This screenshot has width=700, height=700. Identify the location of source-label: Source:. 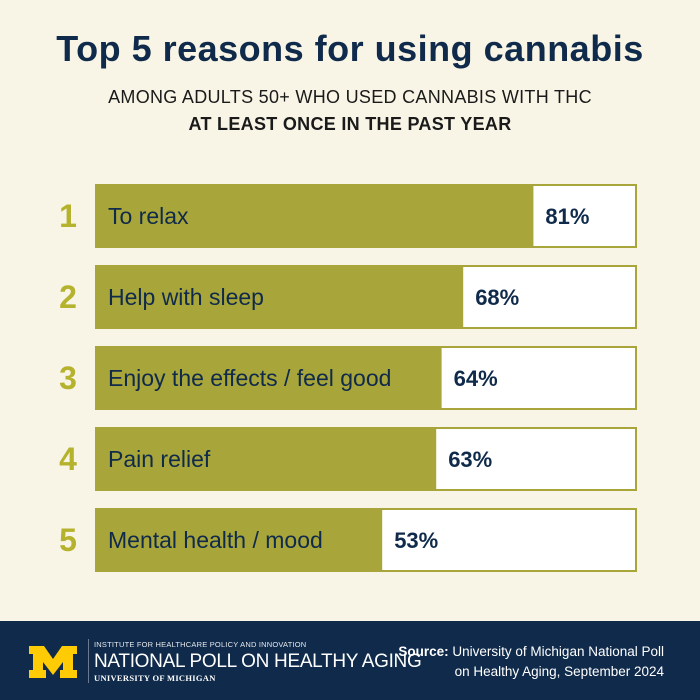
(423, 651).